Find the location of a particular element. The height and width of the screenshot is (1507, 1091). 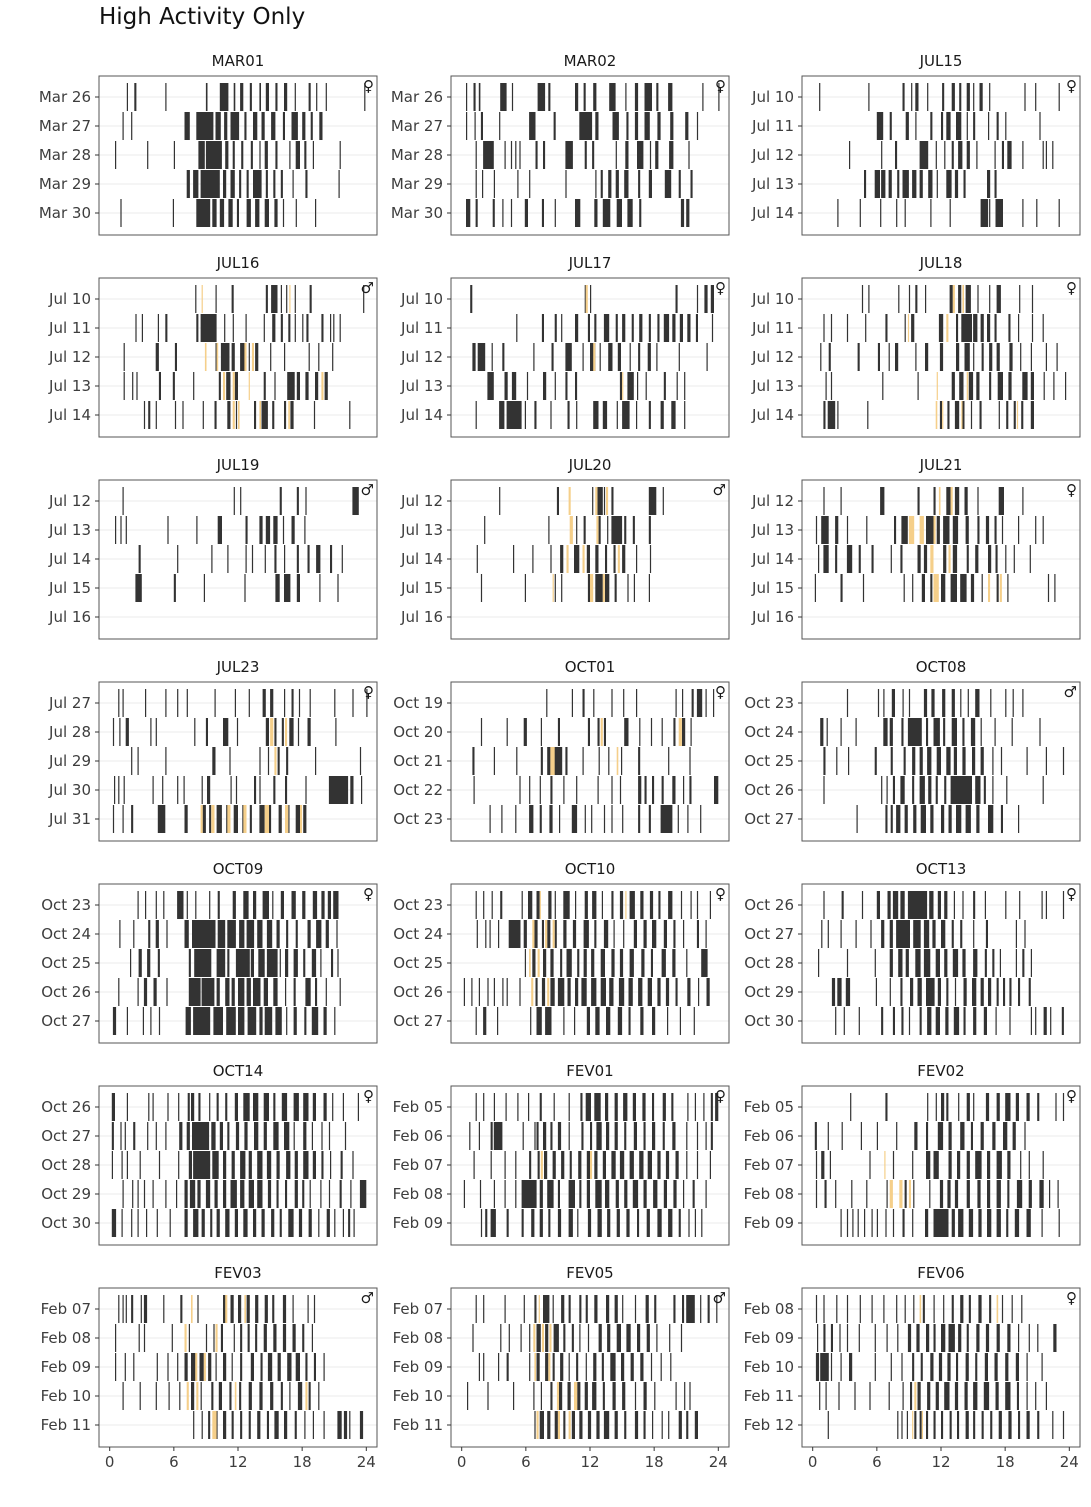

panel-title: JUL18 is located at coordinates (941, 263).